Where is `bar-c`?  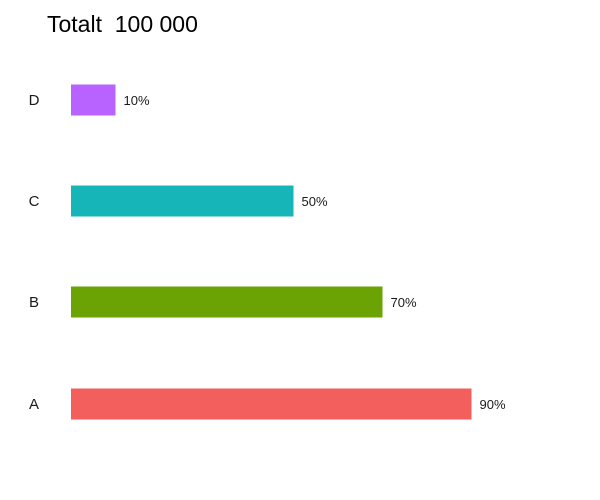 bar-c is located at coordinates (182, 201).